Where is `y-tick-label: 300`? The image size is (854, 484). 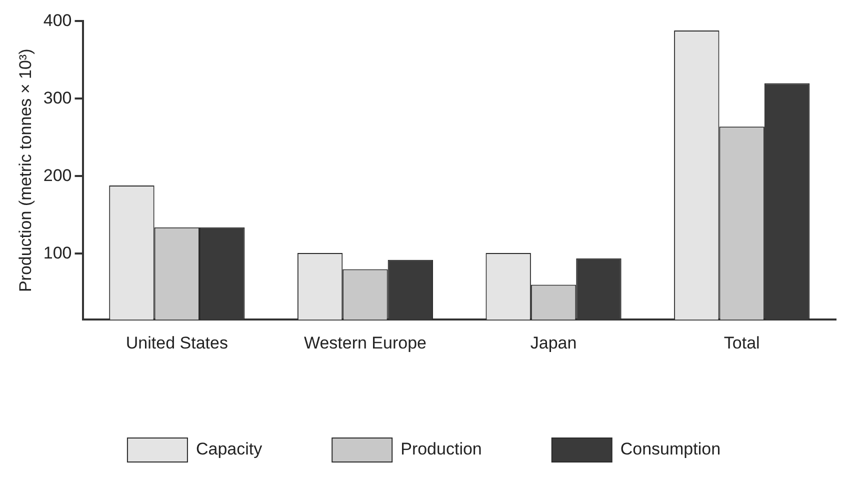
y-tick-label: 300 is located at coordinates (57, 98).